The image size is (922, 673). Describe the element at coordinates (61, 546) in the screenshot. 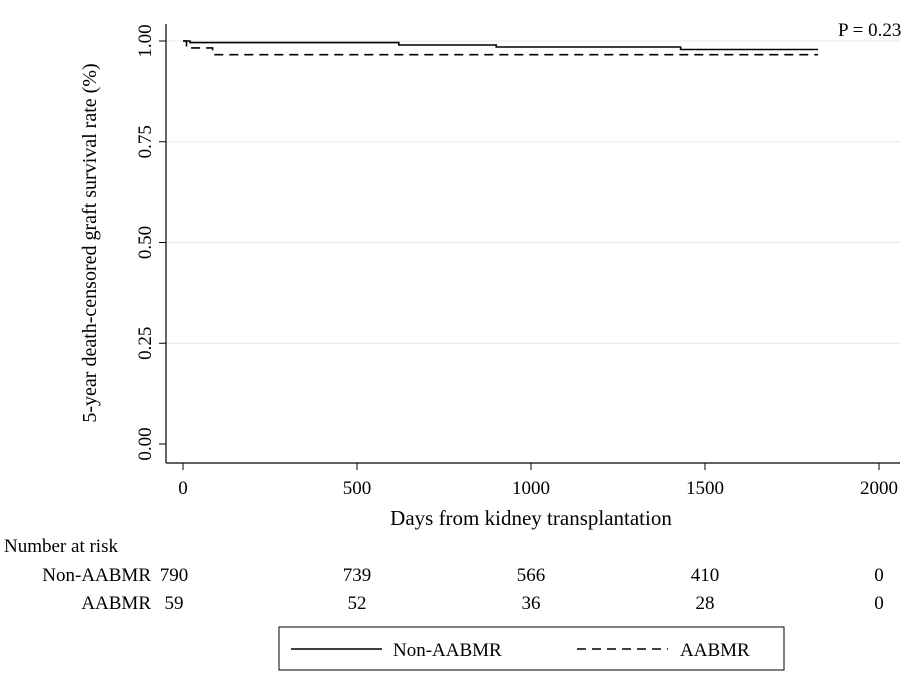

I see `risk-table-heading: Number at risk` at that location.